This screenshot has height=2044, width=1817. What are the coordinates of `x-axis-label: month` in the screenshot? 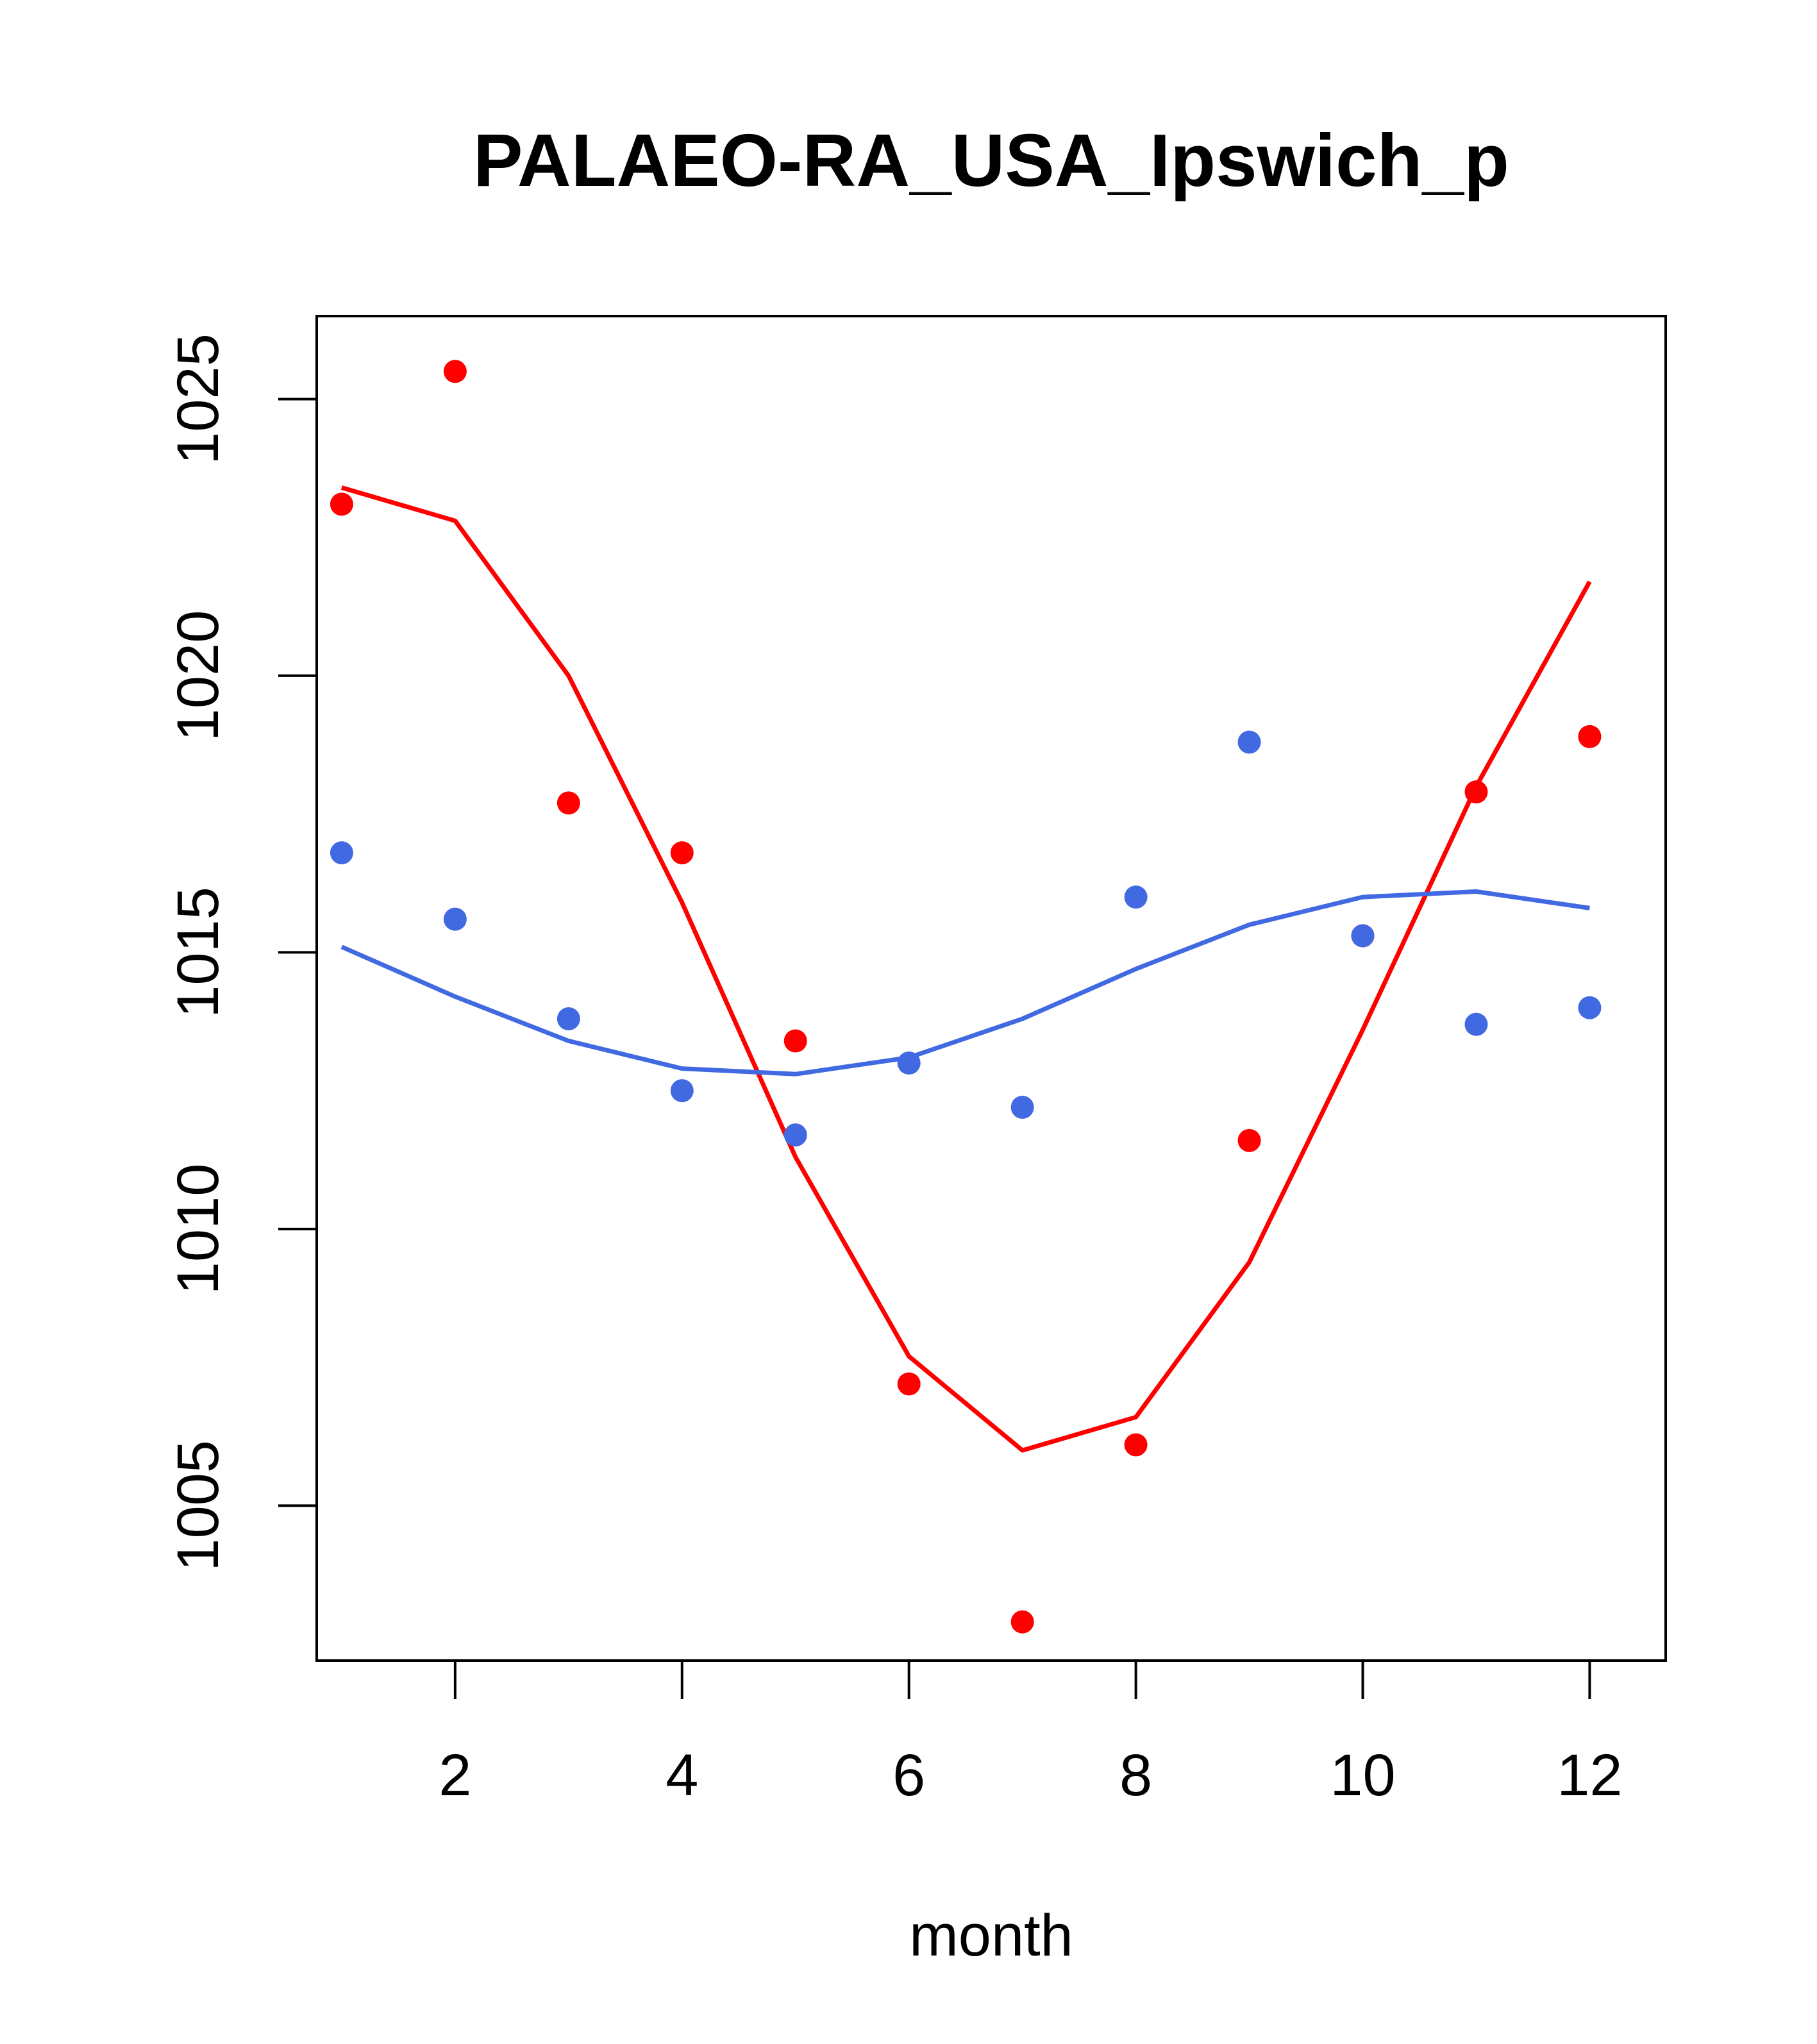 It's located at (991, 1935).